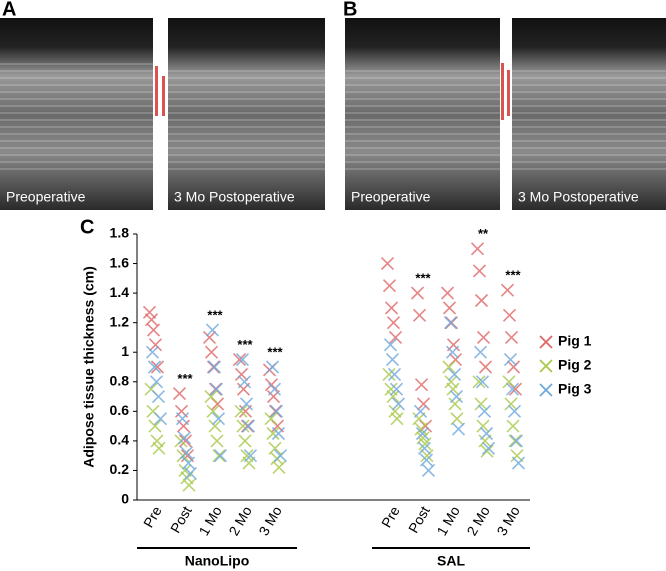 This screenshot has width=666, height=571. Describe the element at coordinates (120, 469) in the screenshot. I see `y-tick-label: 0.2` at that location.